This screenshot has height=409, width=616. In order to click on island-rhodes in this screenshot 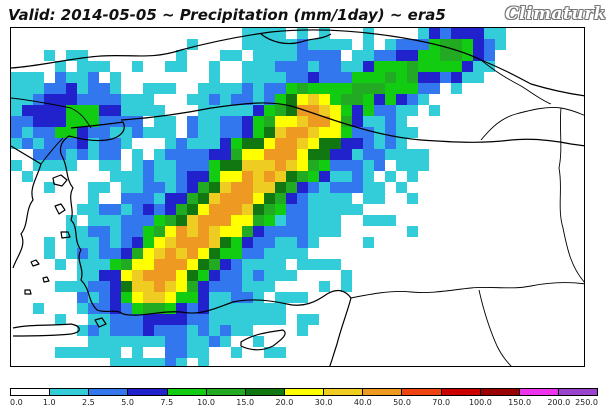, I will do `click(100, 322)`.